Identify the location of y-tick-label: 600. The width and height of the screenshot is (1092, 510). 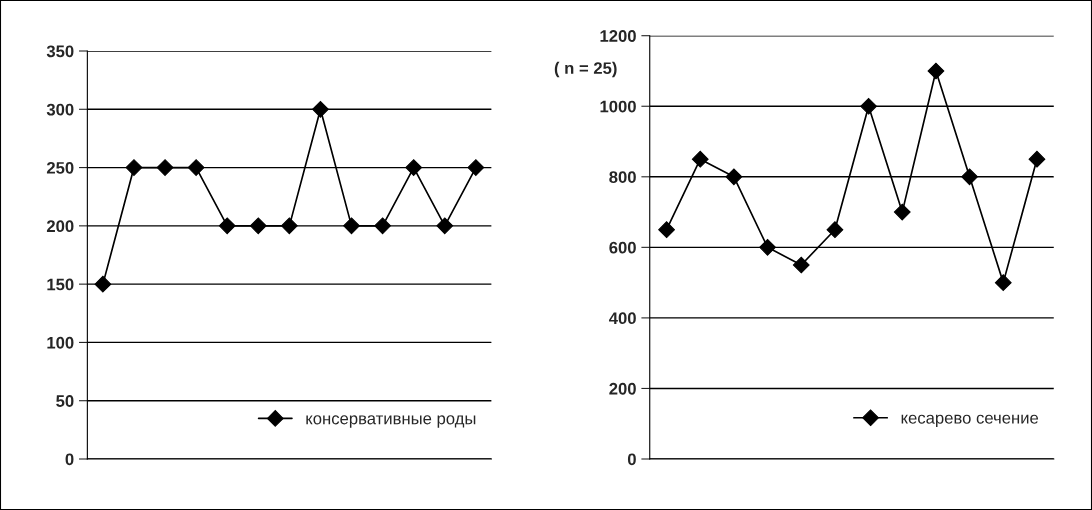
(622, 247).